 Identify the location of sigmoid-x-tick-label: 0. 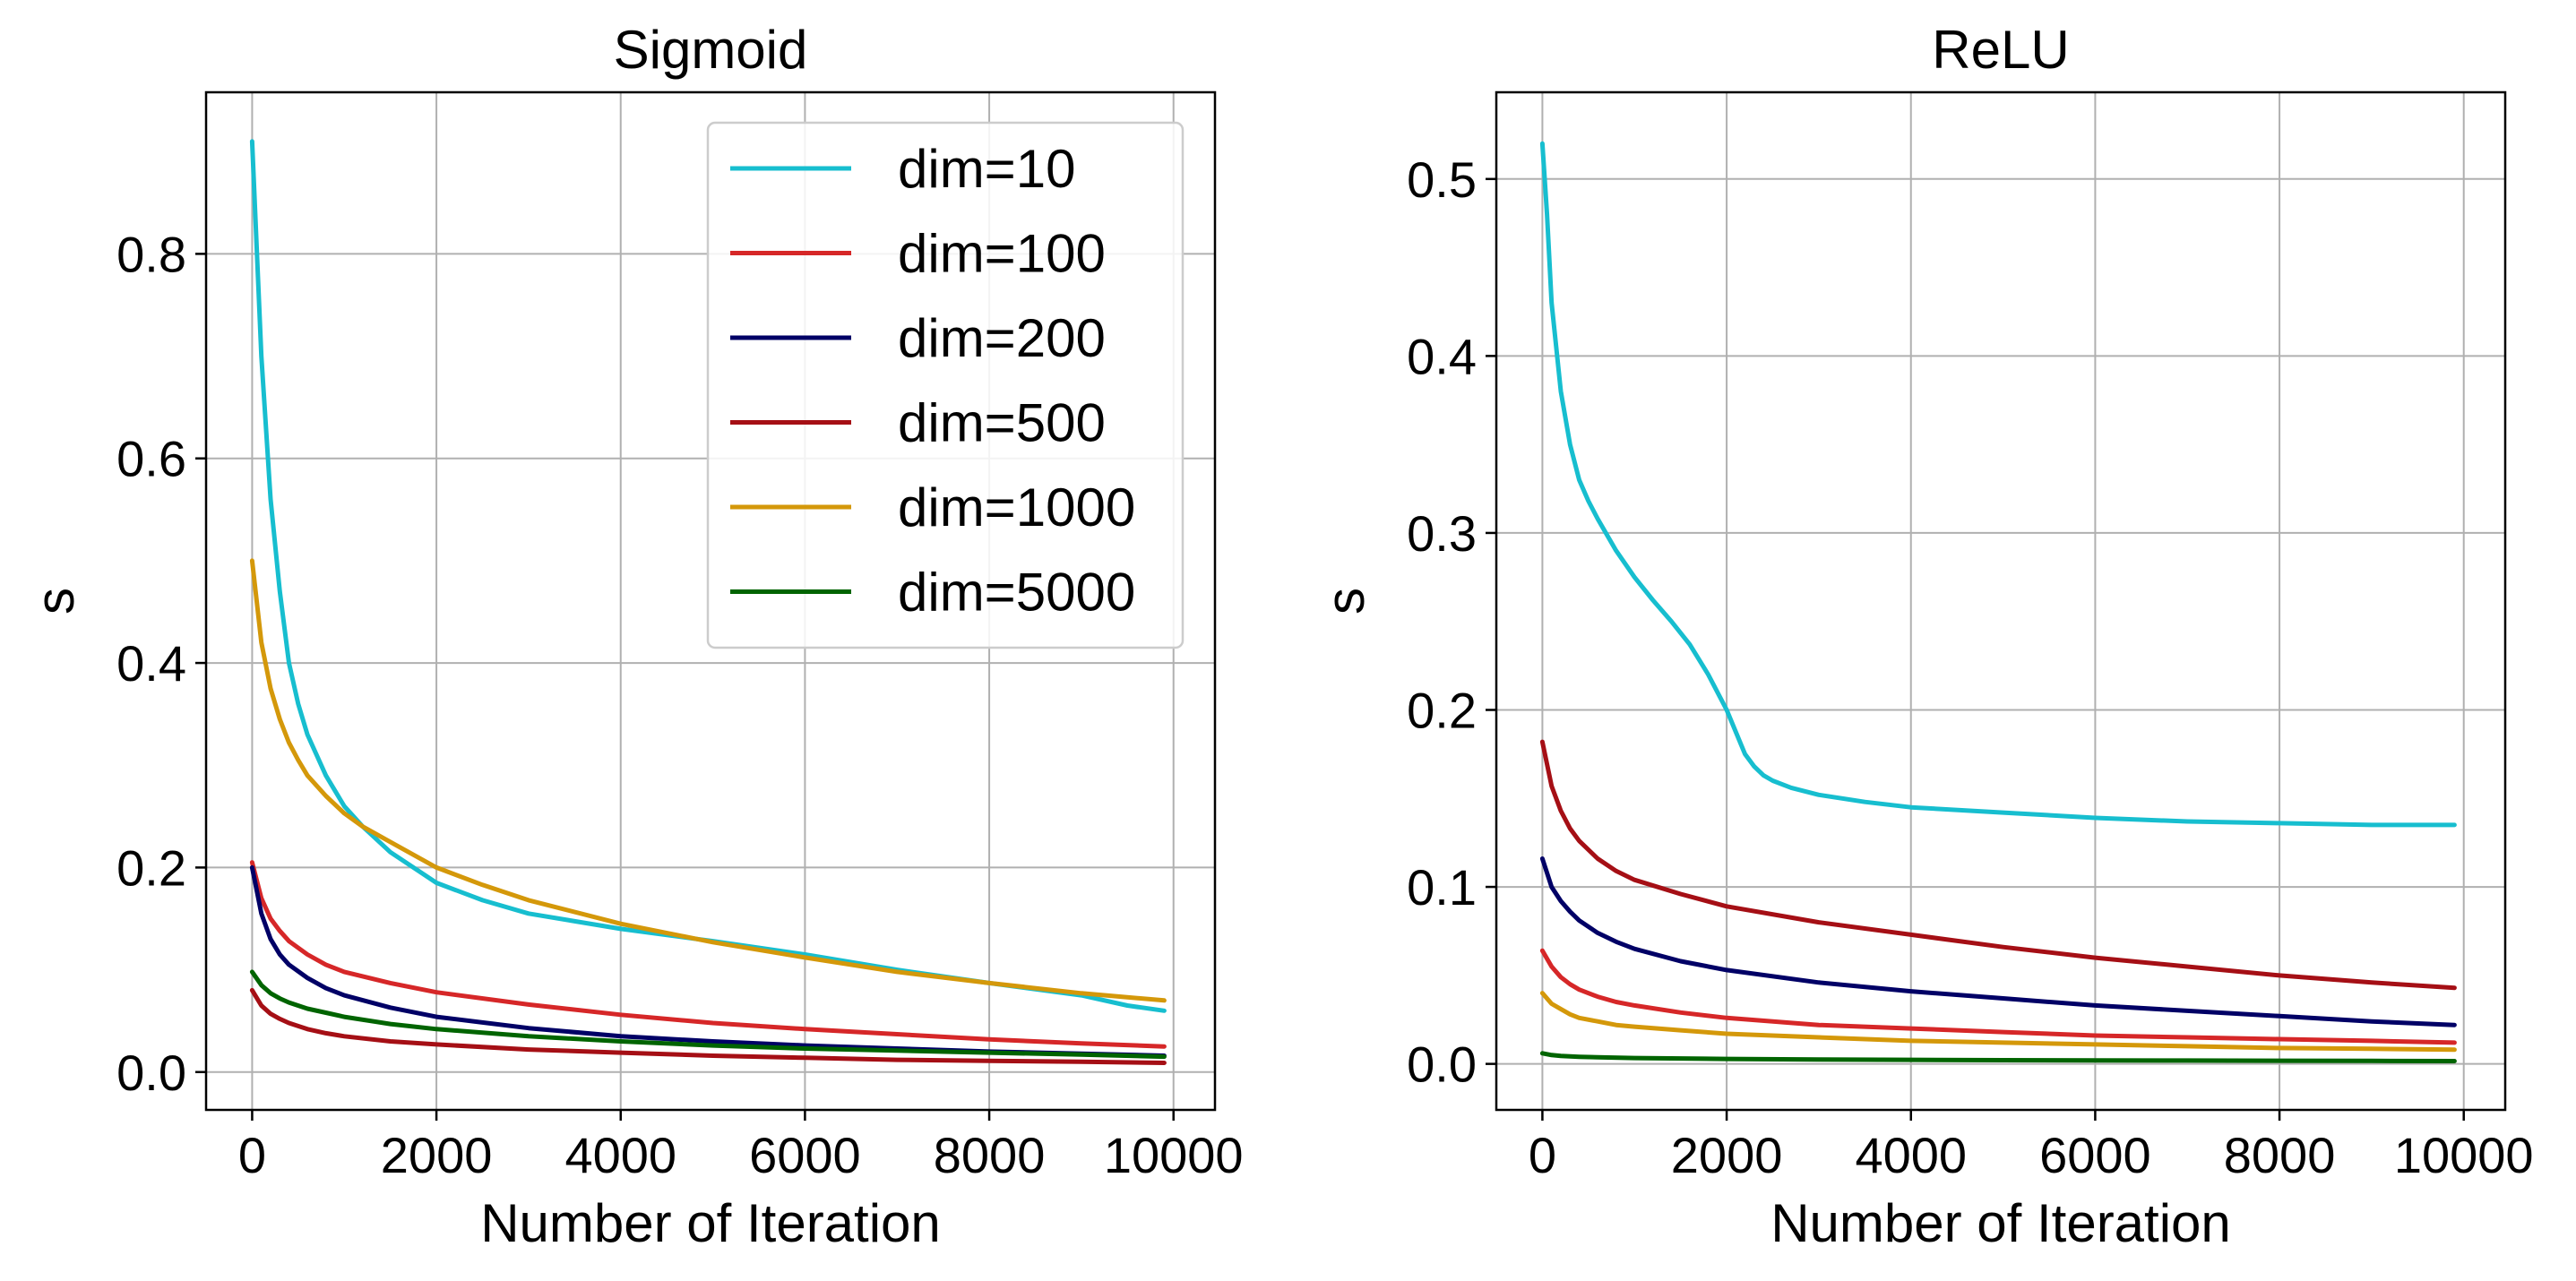
(252, 1155).